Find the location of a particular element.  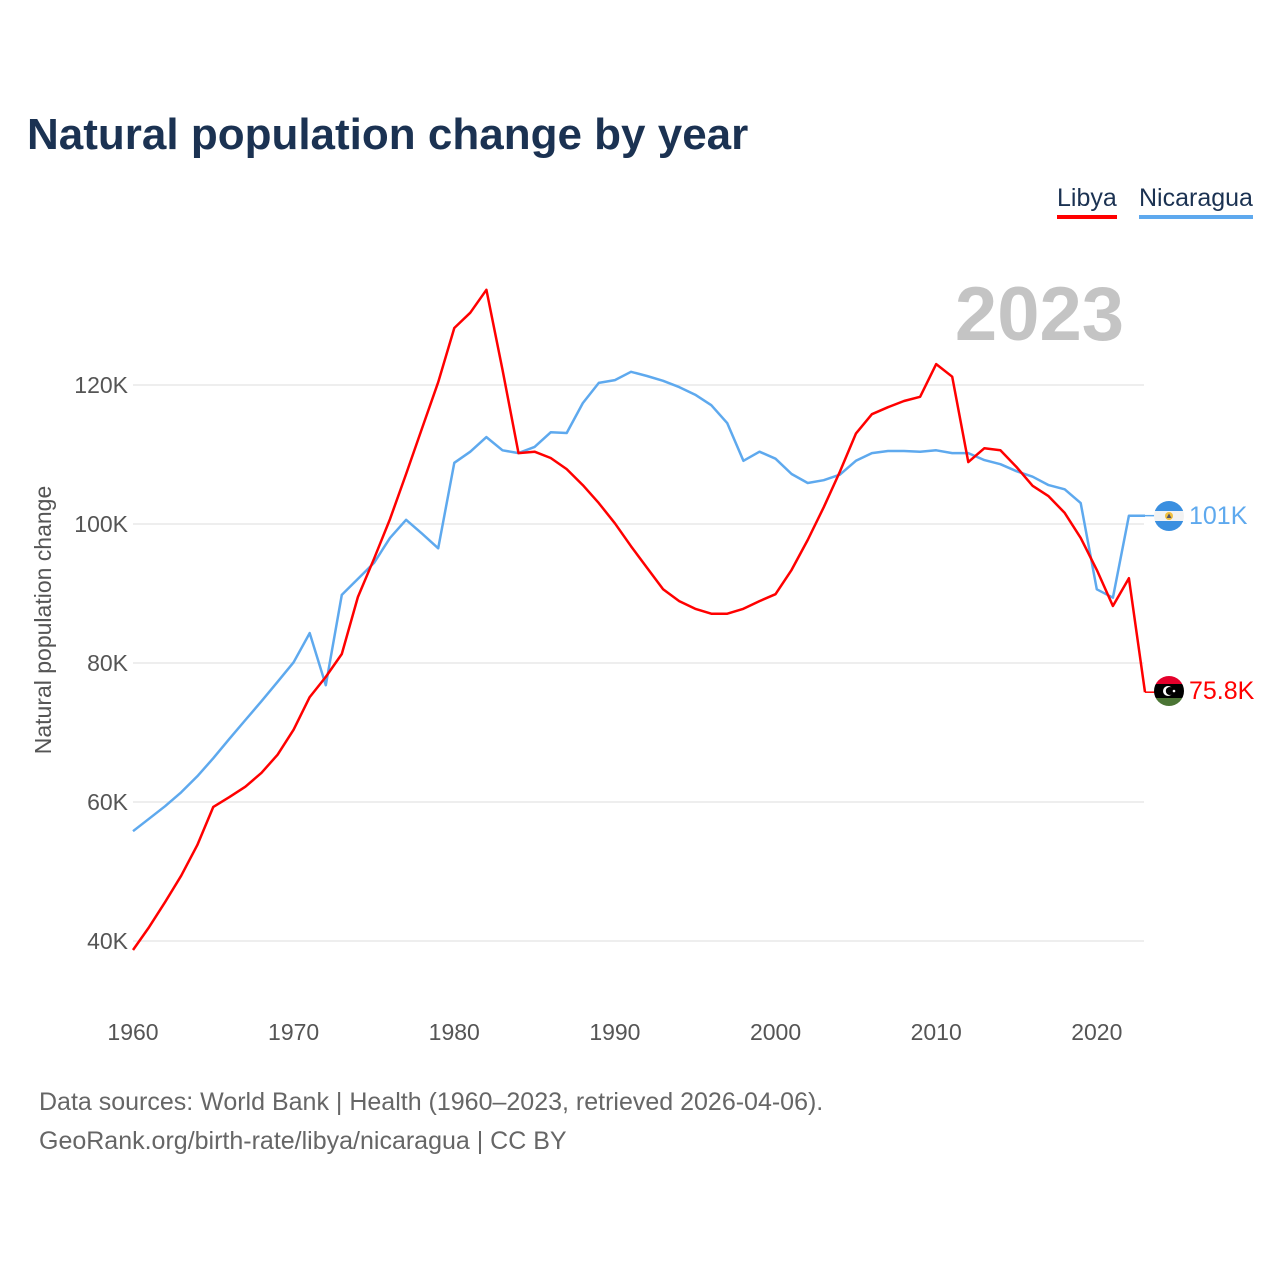

x-tick-label: 1970 is located at coordinates (293, 1032).